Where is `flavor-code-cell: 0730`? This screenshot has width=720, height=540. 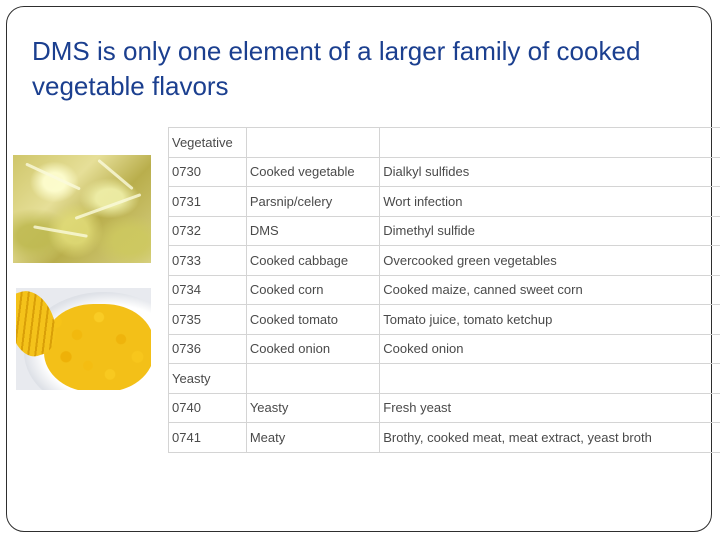
flavor-code-cell: 0730 is located at coordinates (207, 171).